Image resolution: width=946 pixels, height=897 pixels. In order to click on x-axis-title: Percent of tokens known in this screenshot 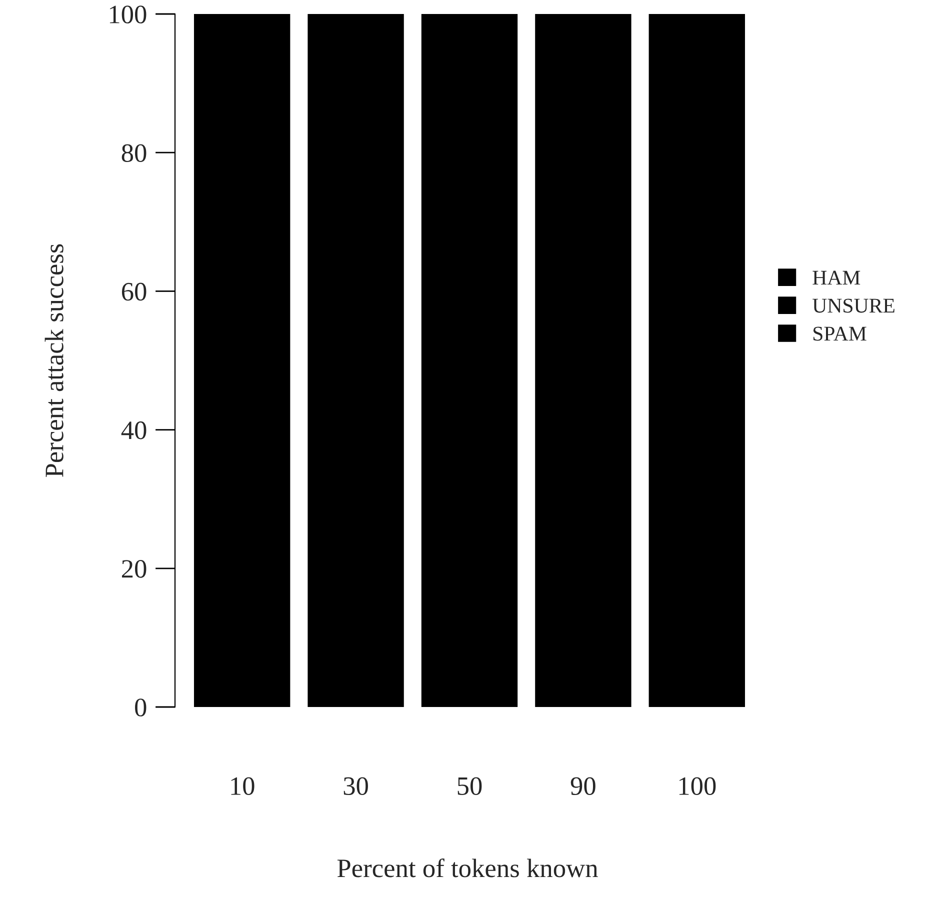, I will do `click(467, 868)`.